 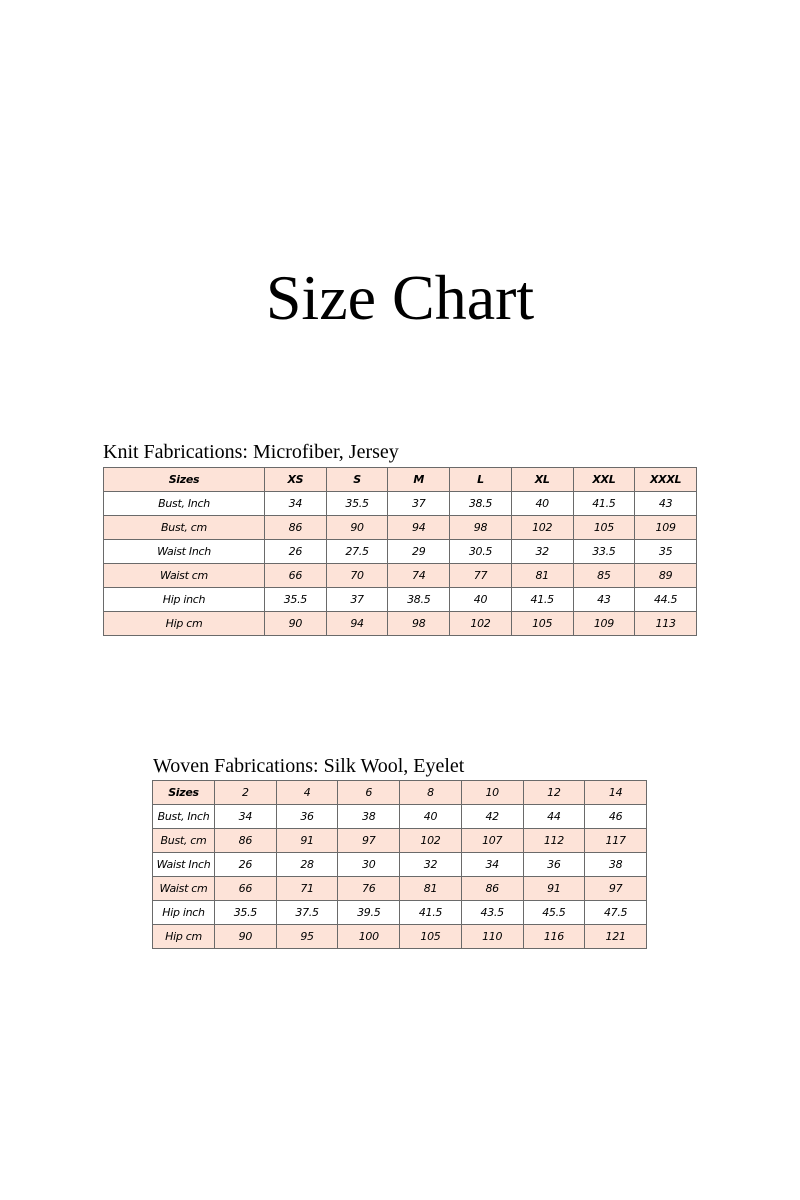 I want to click on table-cell: 37, so click(x=357, y=599).